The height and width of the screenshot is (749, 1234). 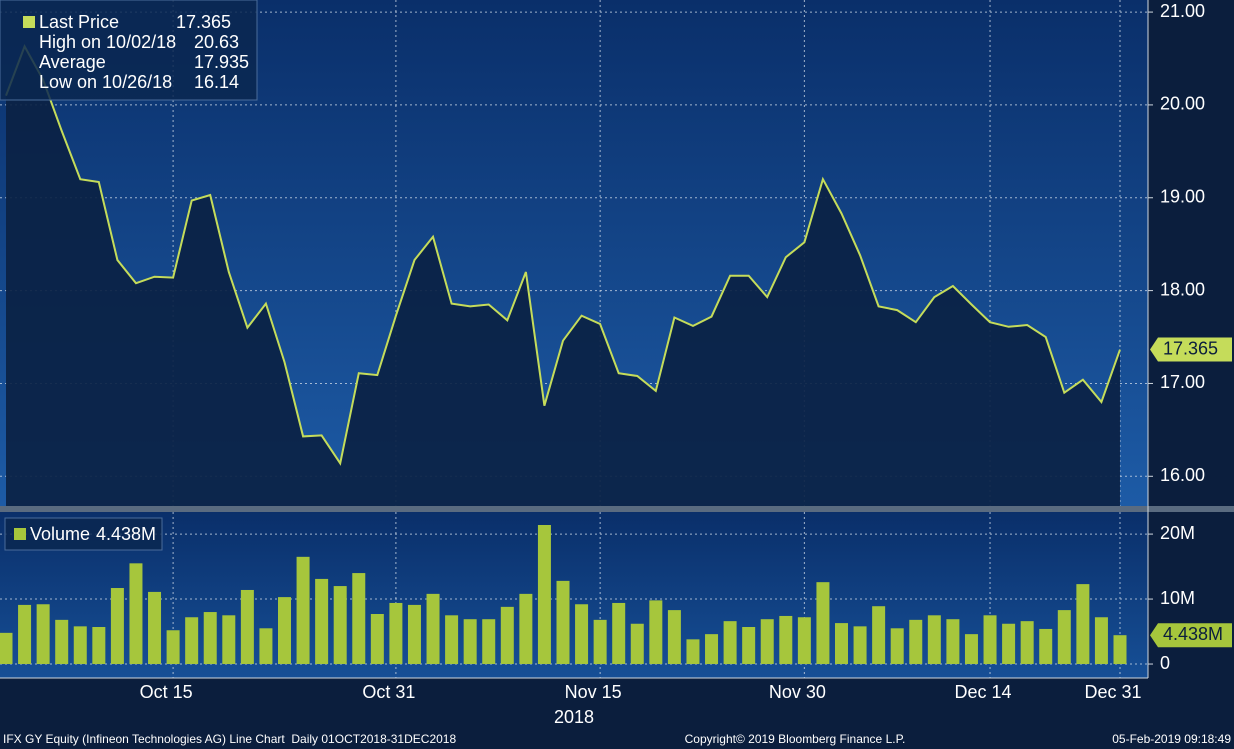 What do you see at coordinates (72, 62) in the screenshot?
I see `legend-label: Average` at bounding box center [72, 62].